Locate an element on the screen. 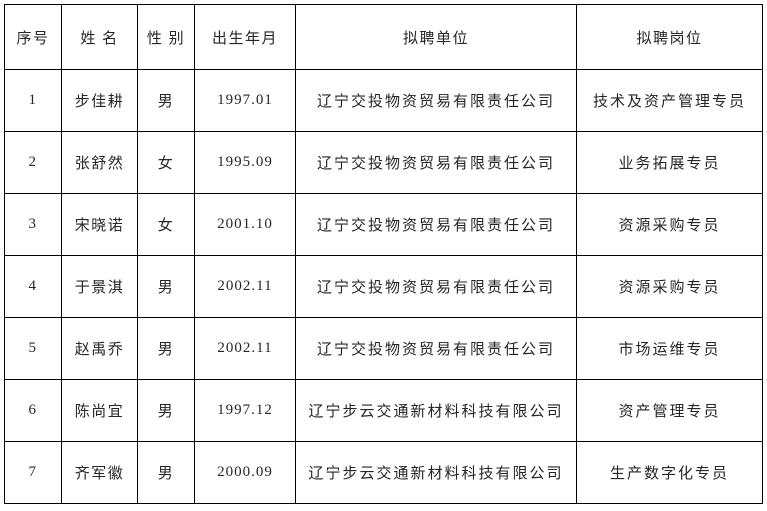 Image resolution: width=767 pixels, height=511 pixels. cell-name: 齐军徽 is located at coordinates (99, 472).